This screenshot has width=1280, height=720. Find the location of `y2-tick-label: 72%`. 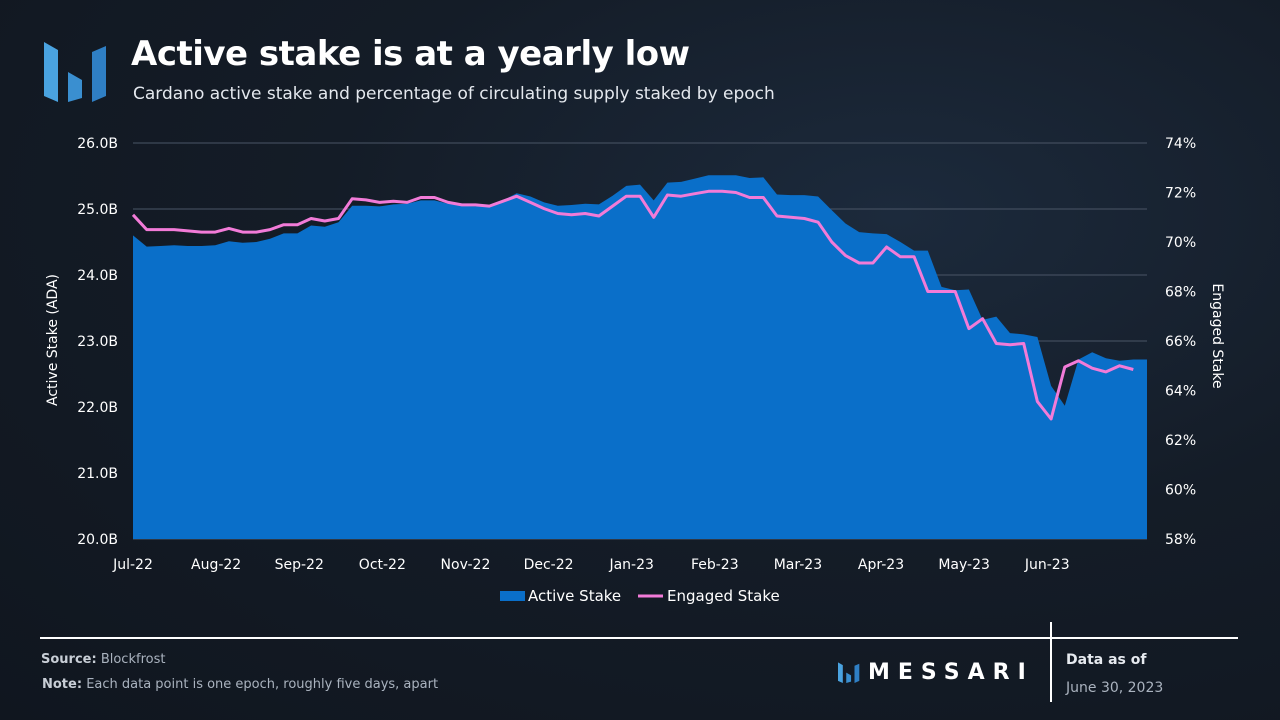

y2-tick-label: 72% is located at coordinates (1180, 194).